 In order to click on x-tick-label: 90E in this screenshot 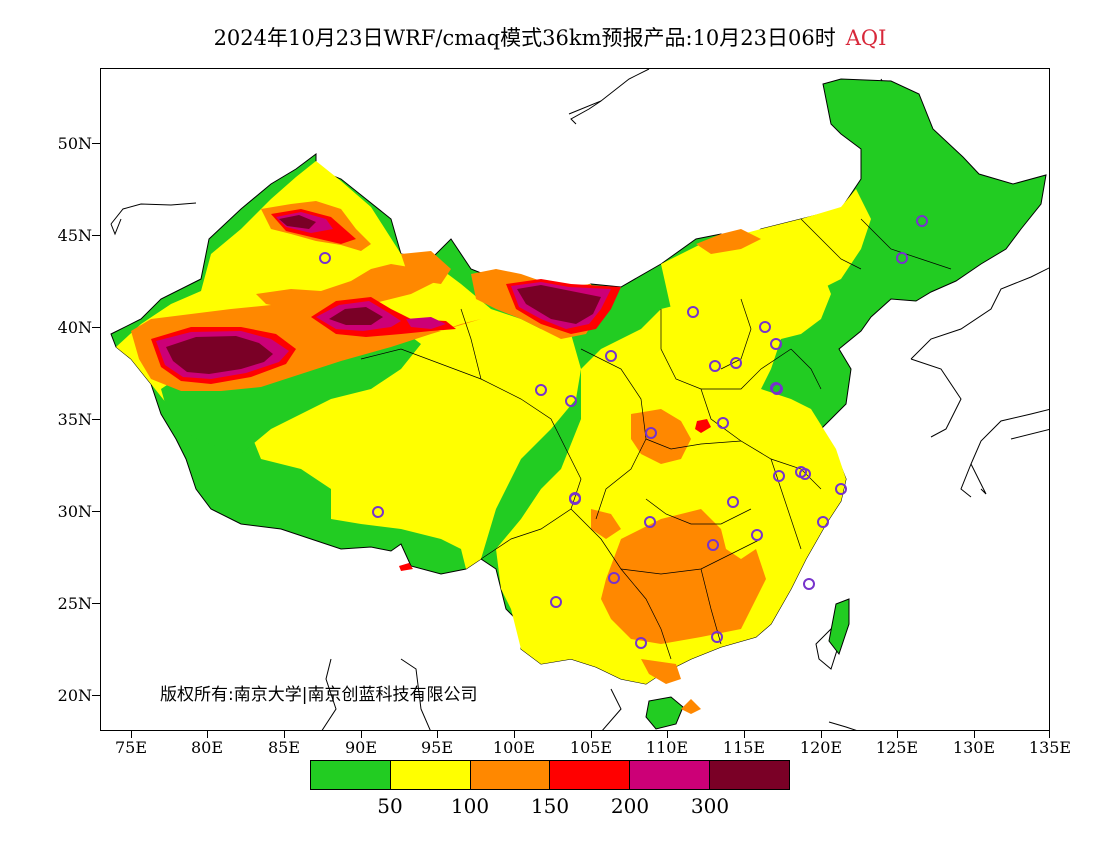, I will do `click(361, 747)`.